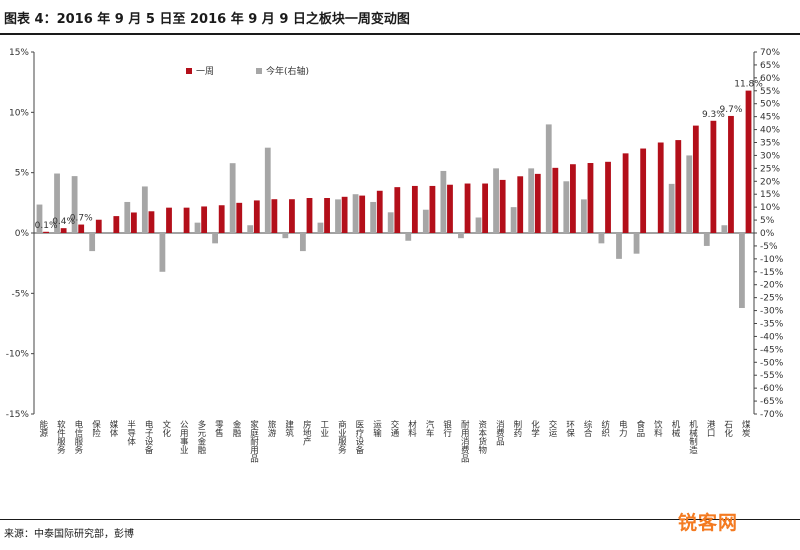 The height and width of the screenshot is (550, 800). Describe the element at coordinates (287, 71) in the screenshot. I see `legend-label-ytd: 今年(右轴)` at that location.